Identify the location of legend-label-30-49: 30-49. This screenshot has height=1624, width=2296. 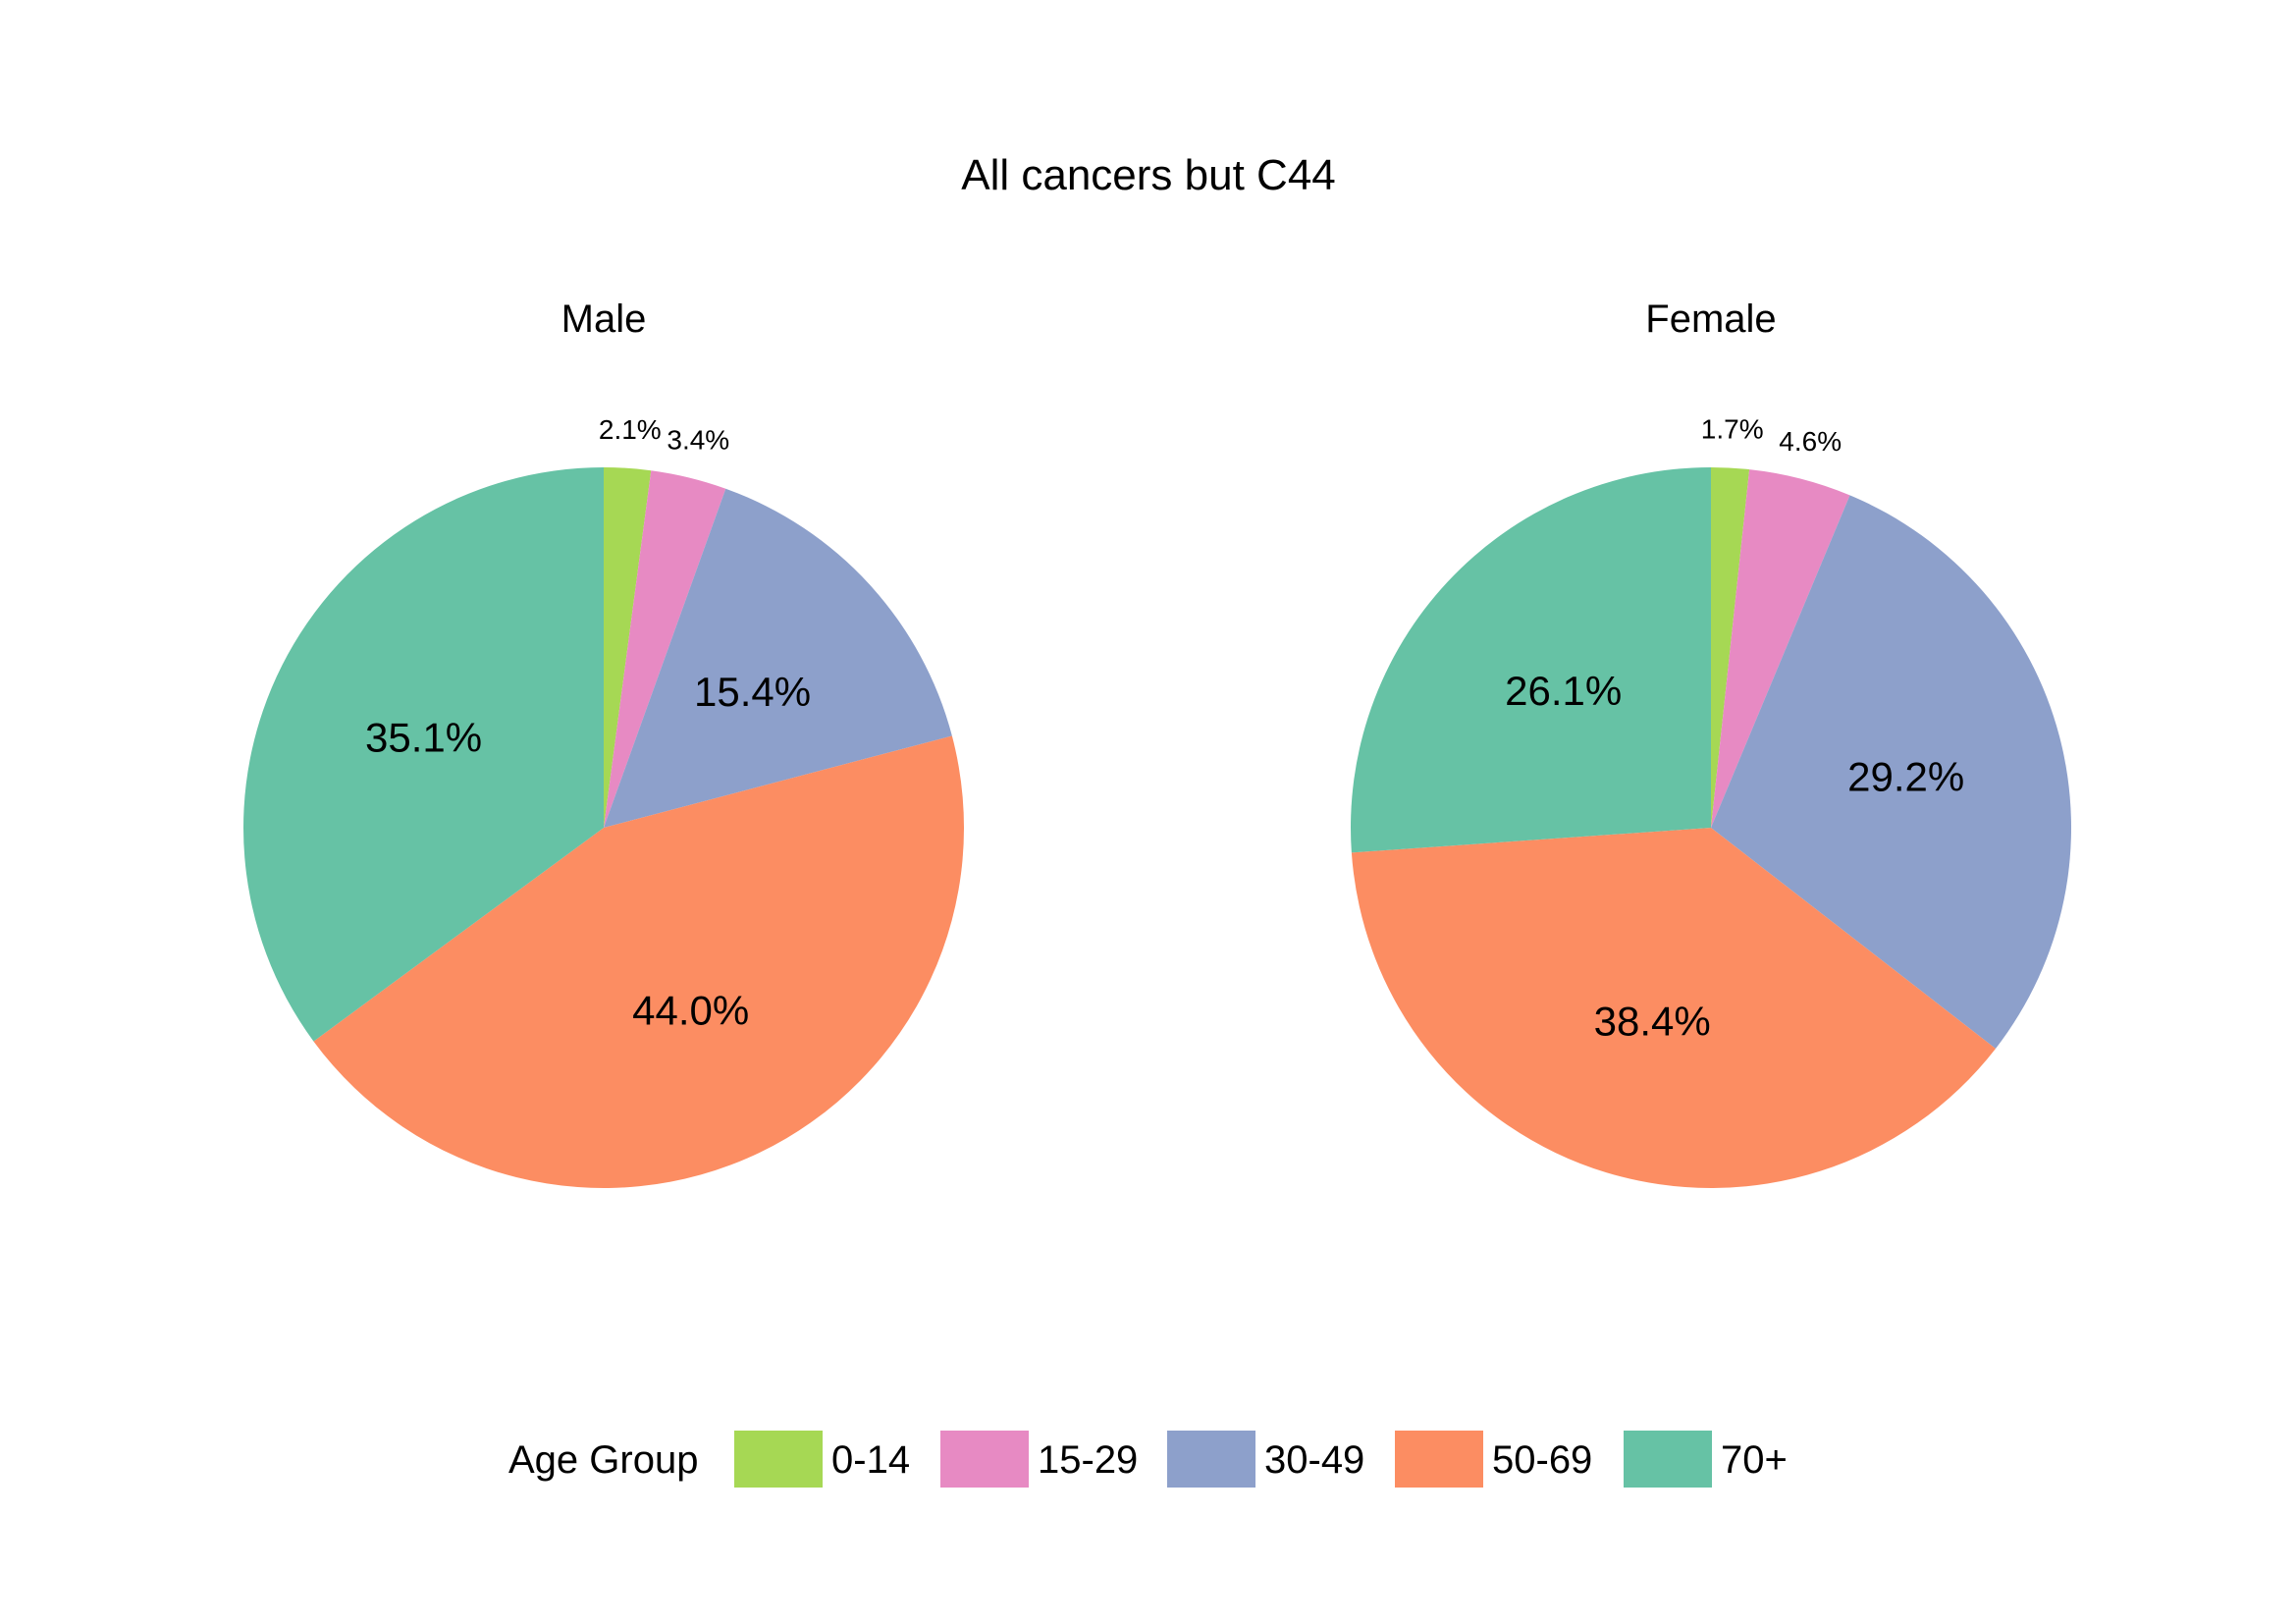
(1314, 1460).